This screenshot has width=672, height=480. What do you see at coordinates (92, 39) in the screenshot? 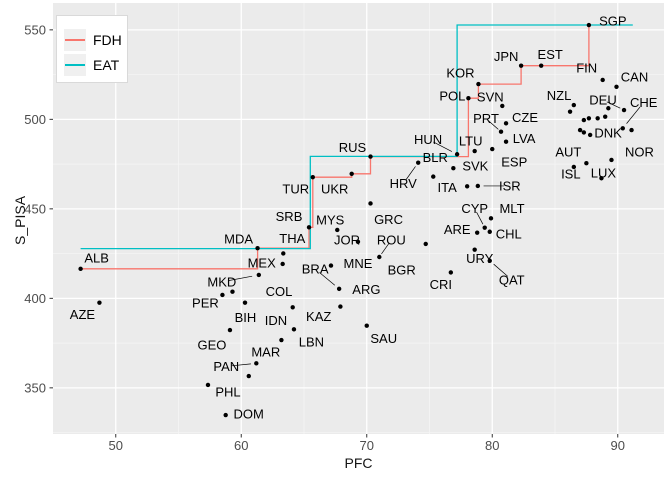
I see `legend-item-fdh: FDH` at bounding box center [92, 39].